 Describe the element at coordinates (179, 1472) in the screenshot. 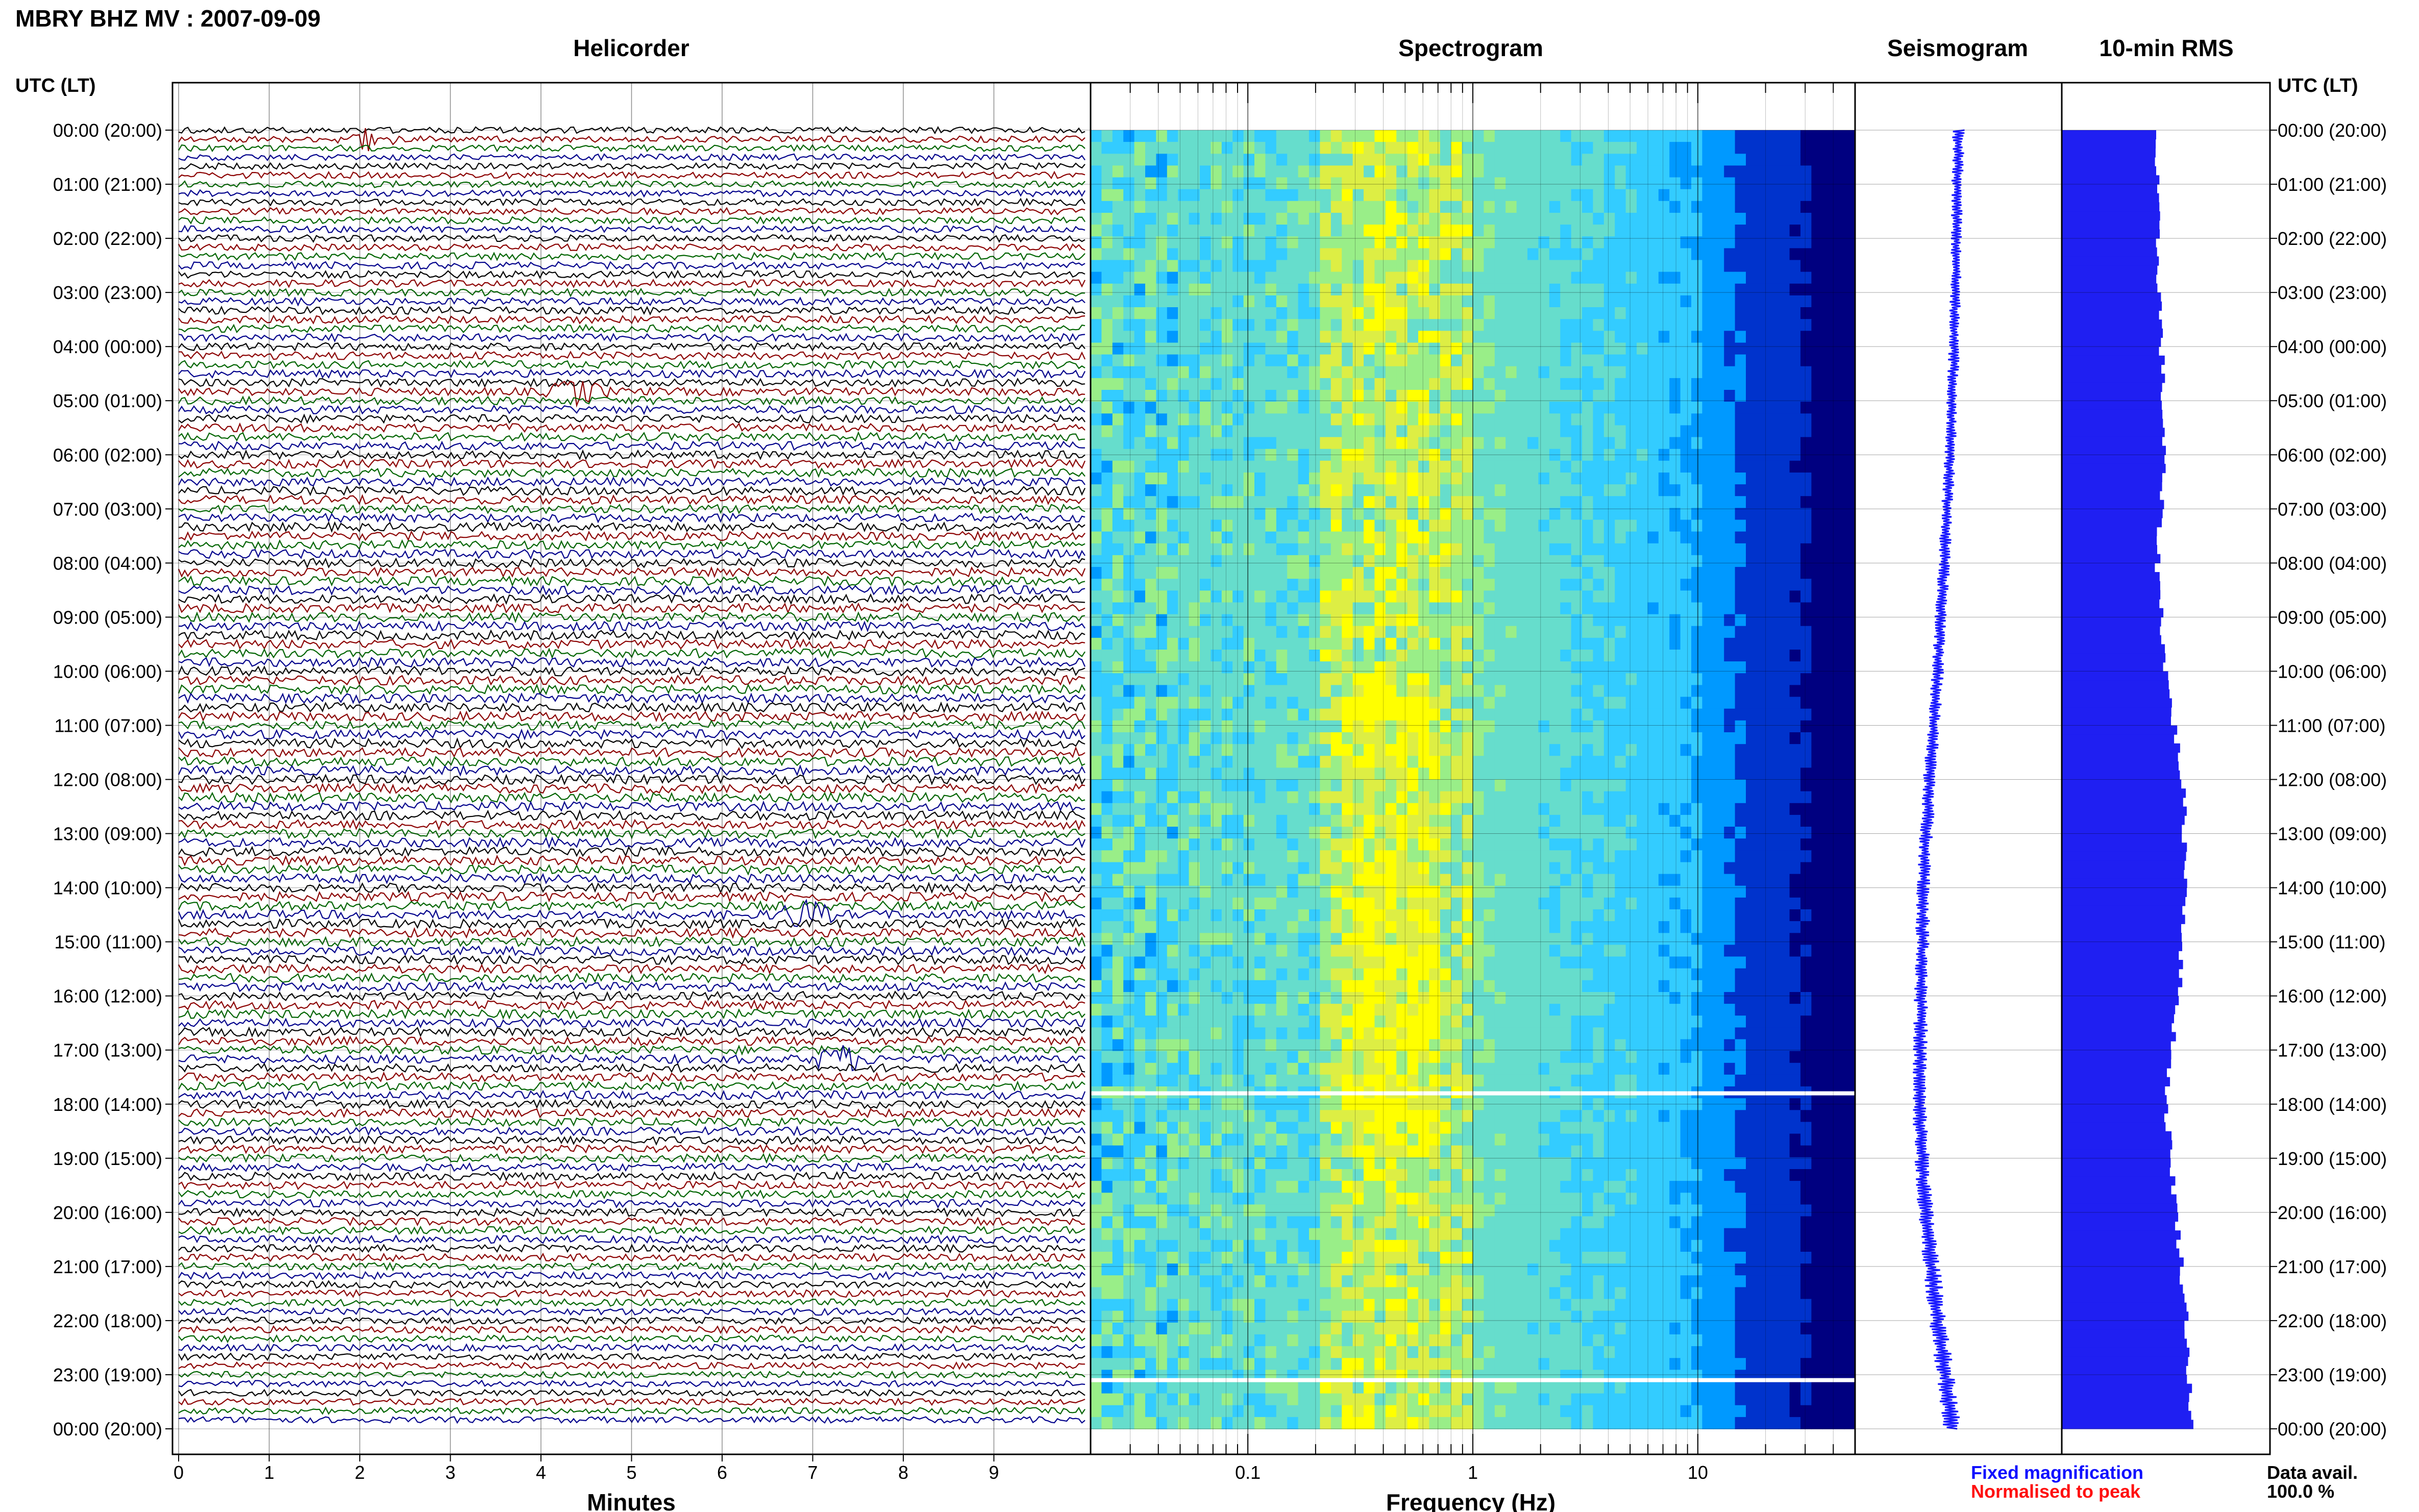

I see `minute-tick-label: 0` at that location.